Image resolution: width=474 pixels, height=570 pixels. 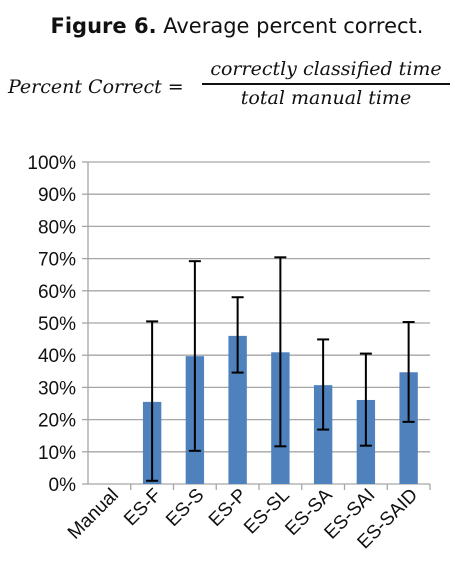 I want to click on y-tick-label: 30%, so click(x=57, y=388).